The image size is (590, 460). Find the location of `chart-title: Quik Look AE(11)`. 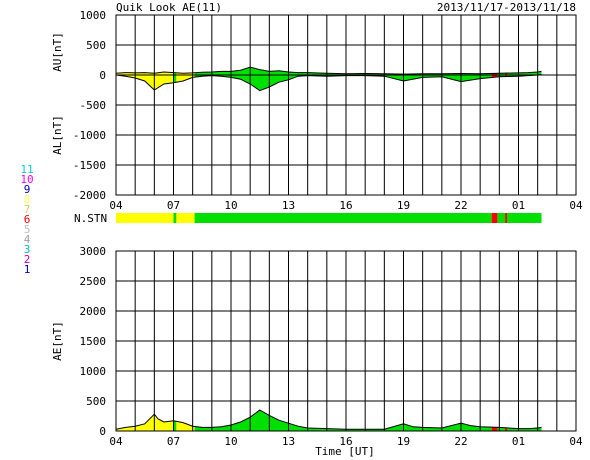

chart-title: Quik Look AE(11) is located at coordinates (169, 7).